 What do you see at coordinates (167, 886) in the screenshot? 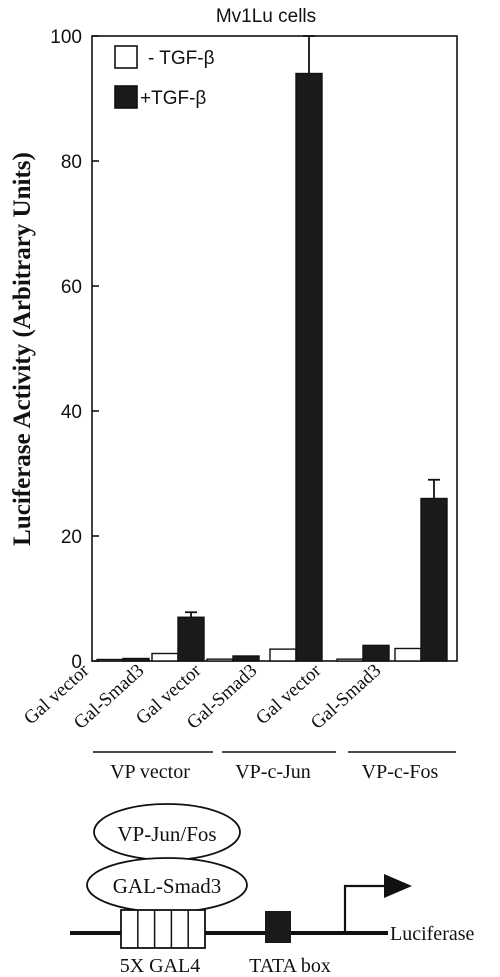
I see `binder-label: GAL-Smad3` at bounding box center [167, 886].